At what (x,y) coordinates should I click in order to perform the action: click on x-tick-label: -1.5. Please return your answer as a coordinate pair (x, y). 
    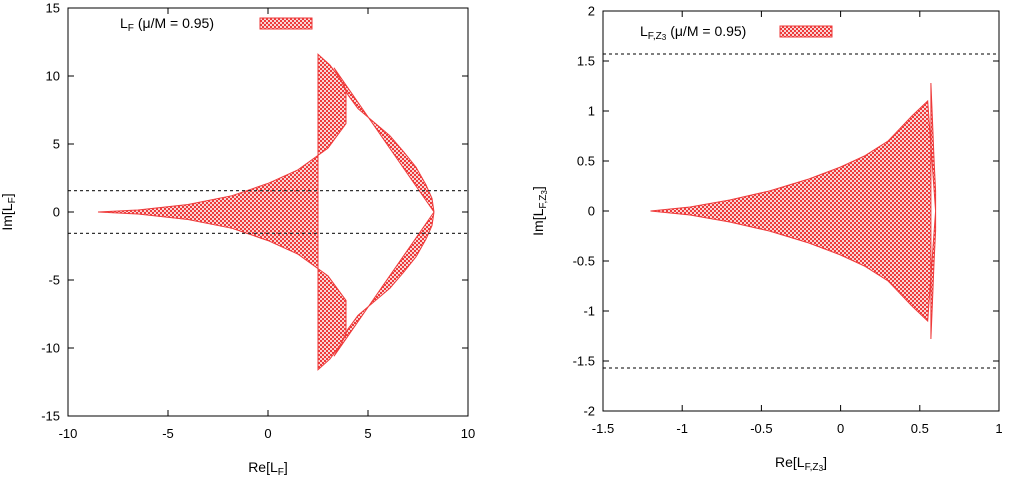
    Looking at the image, I should click on (603, 428).